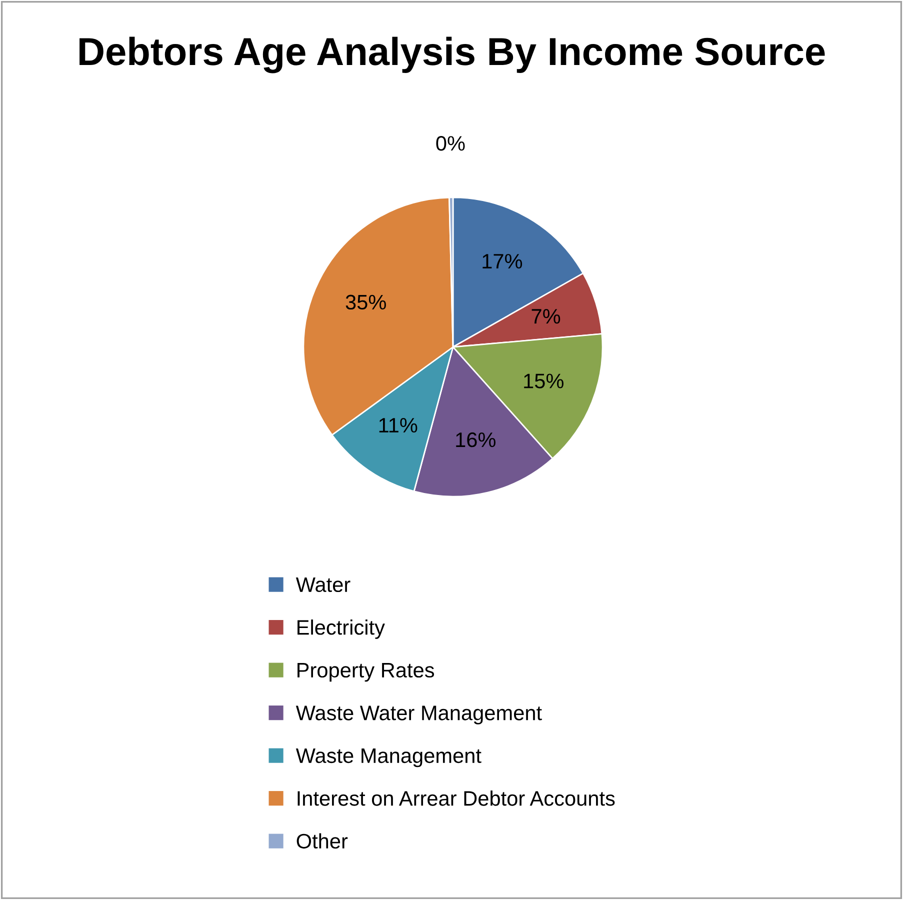  I want to click on legend-label: Waste Management, so click(389, 758).